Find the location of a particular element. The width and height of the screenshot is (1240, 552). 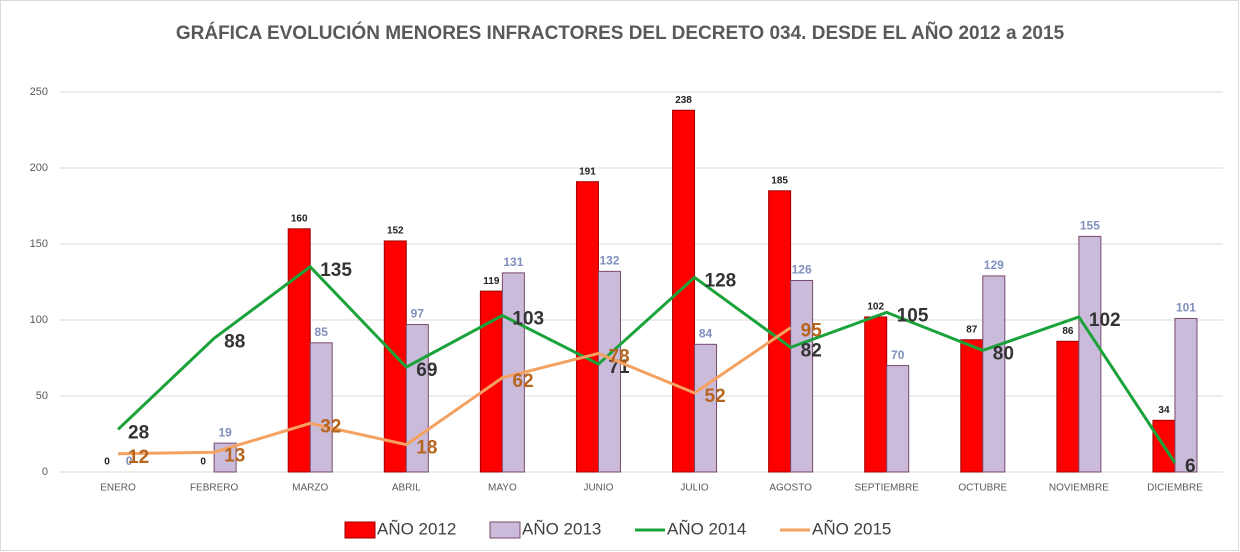

data-label: 34 is located at coordinates (1164, 410).